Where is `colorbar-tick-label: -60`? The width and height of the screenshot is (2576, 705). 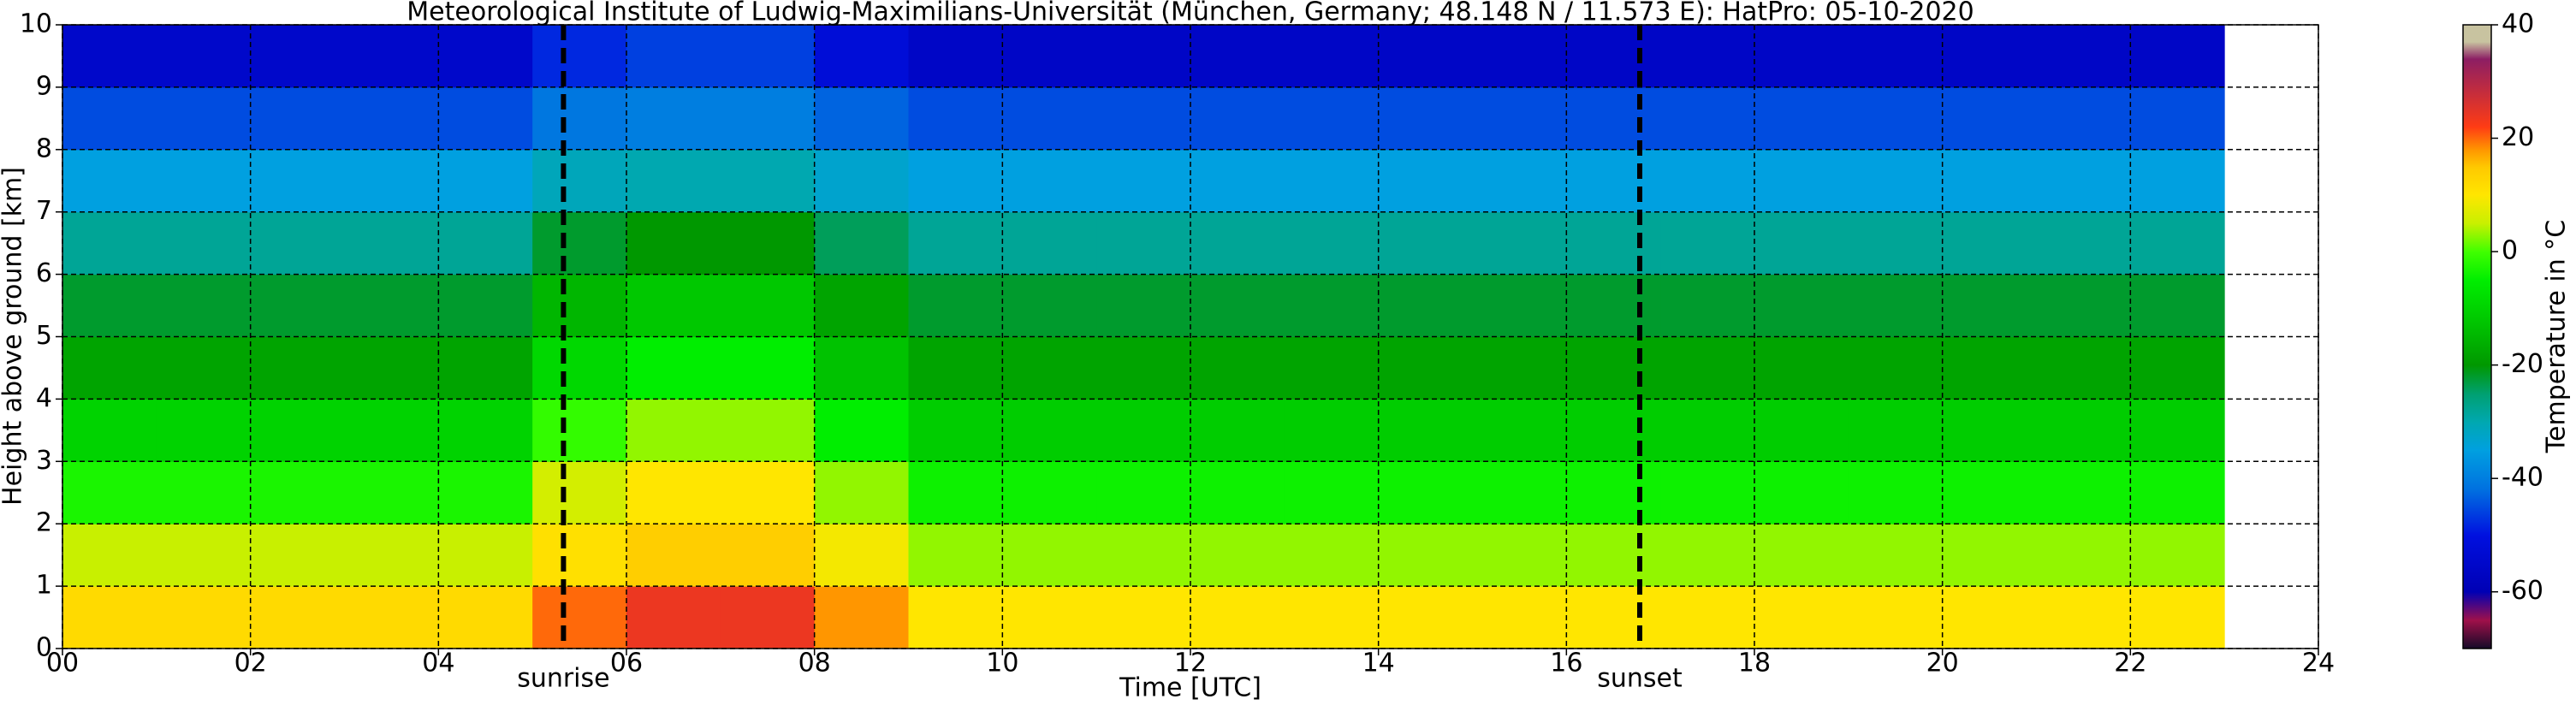
colorbar-tick-label: -60 is located at coordinates (2522, 591).